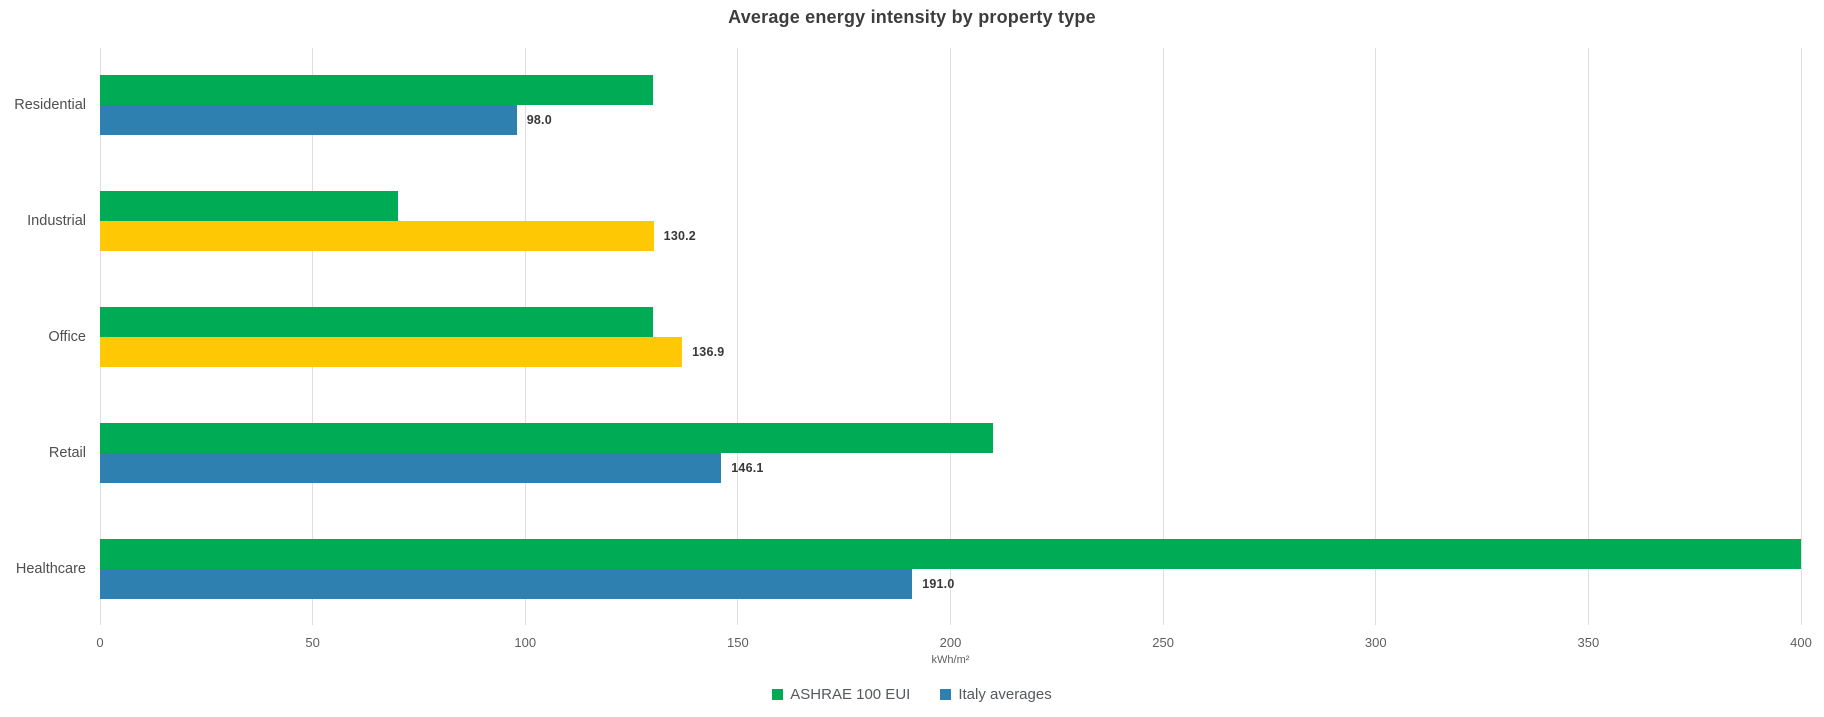 Image resolution: width=1824 pixels, height=717 pixels. I want to click on x-tick-label-50: 50, so click(312, 642).